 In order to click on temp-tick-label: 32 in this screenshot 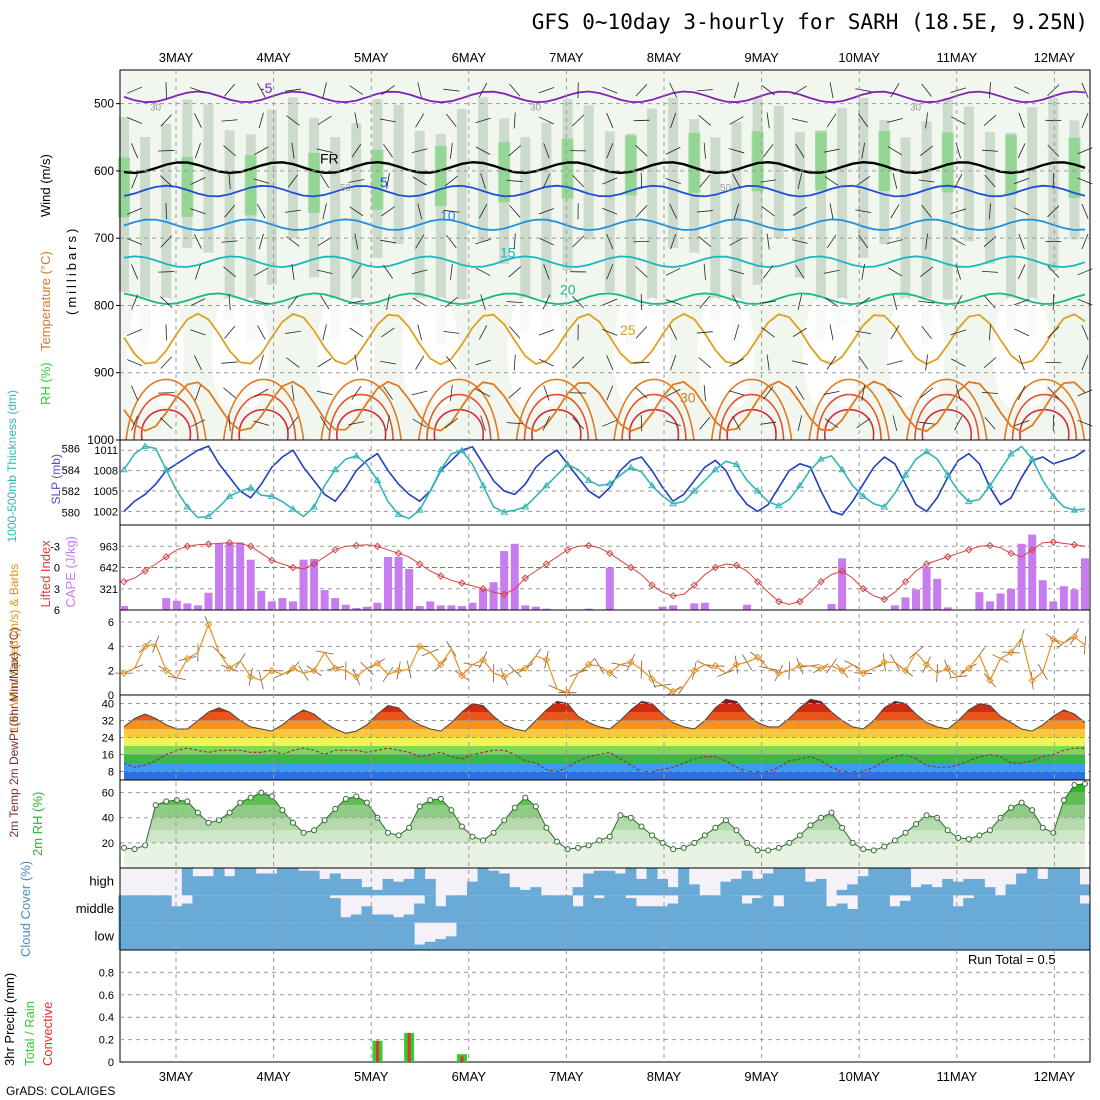, I will do `click(108, 722)`.